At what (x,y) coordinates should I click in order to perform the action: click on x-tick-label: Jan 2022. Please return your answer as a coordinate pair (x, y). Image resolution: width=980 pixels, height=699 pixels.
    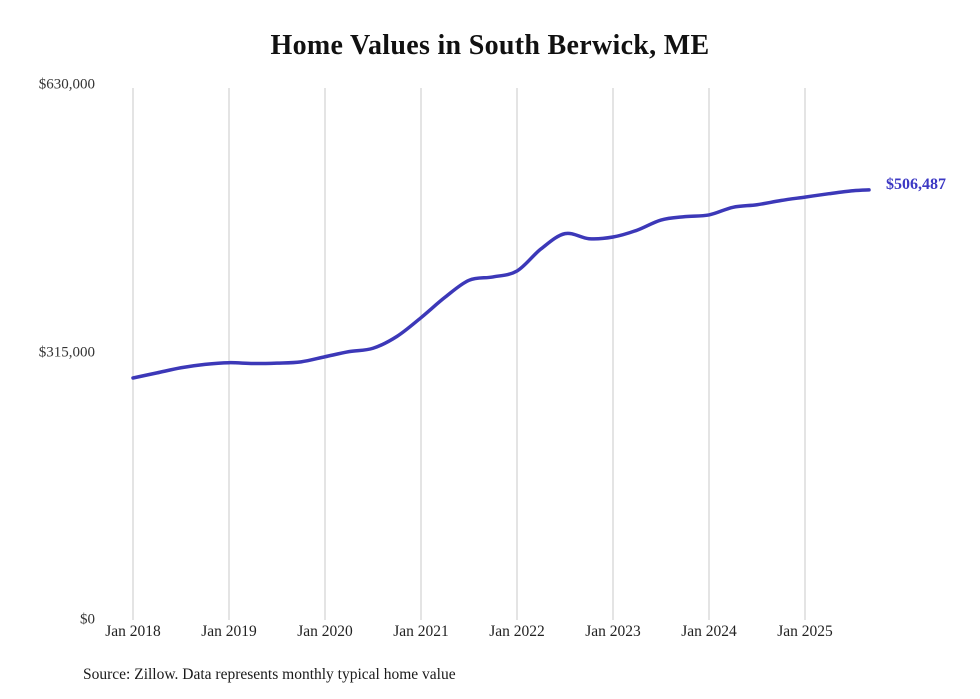
    Looking at the image, I should click on (517, 631).